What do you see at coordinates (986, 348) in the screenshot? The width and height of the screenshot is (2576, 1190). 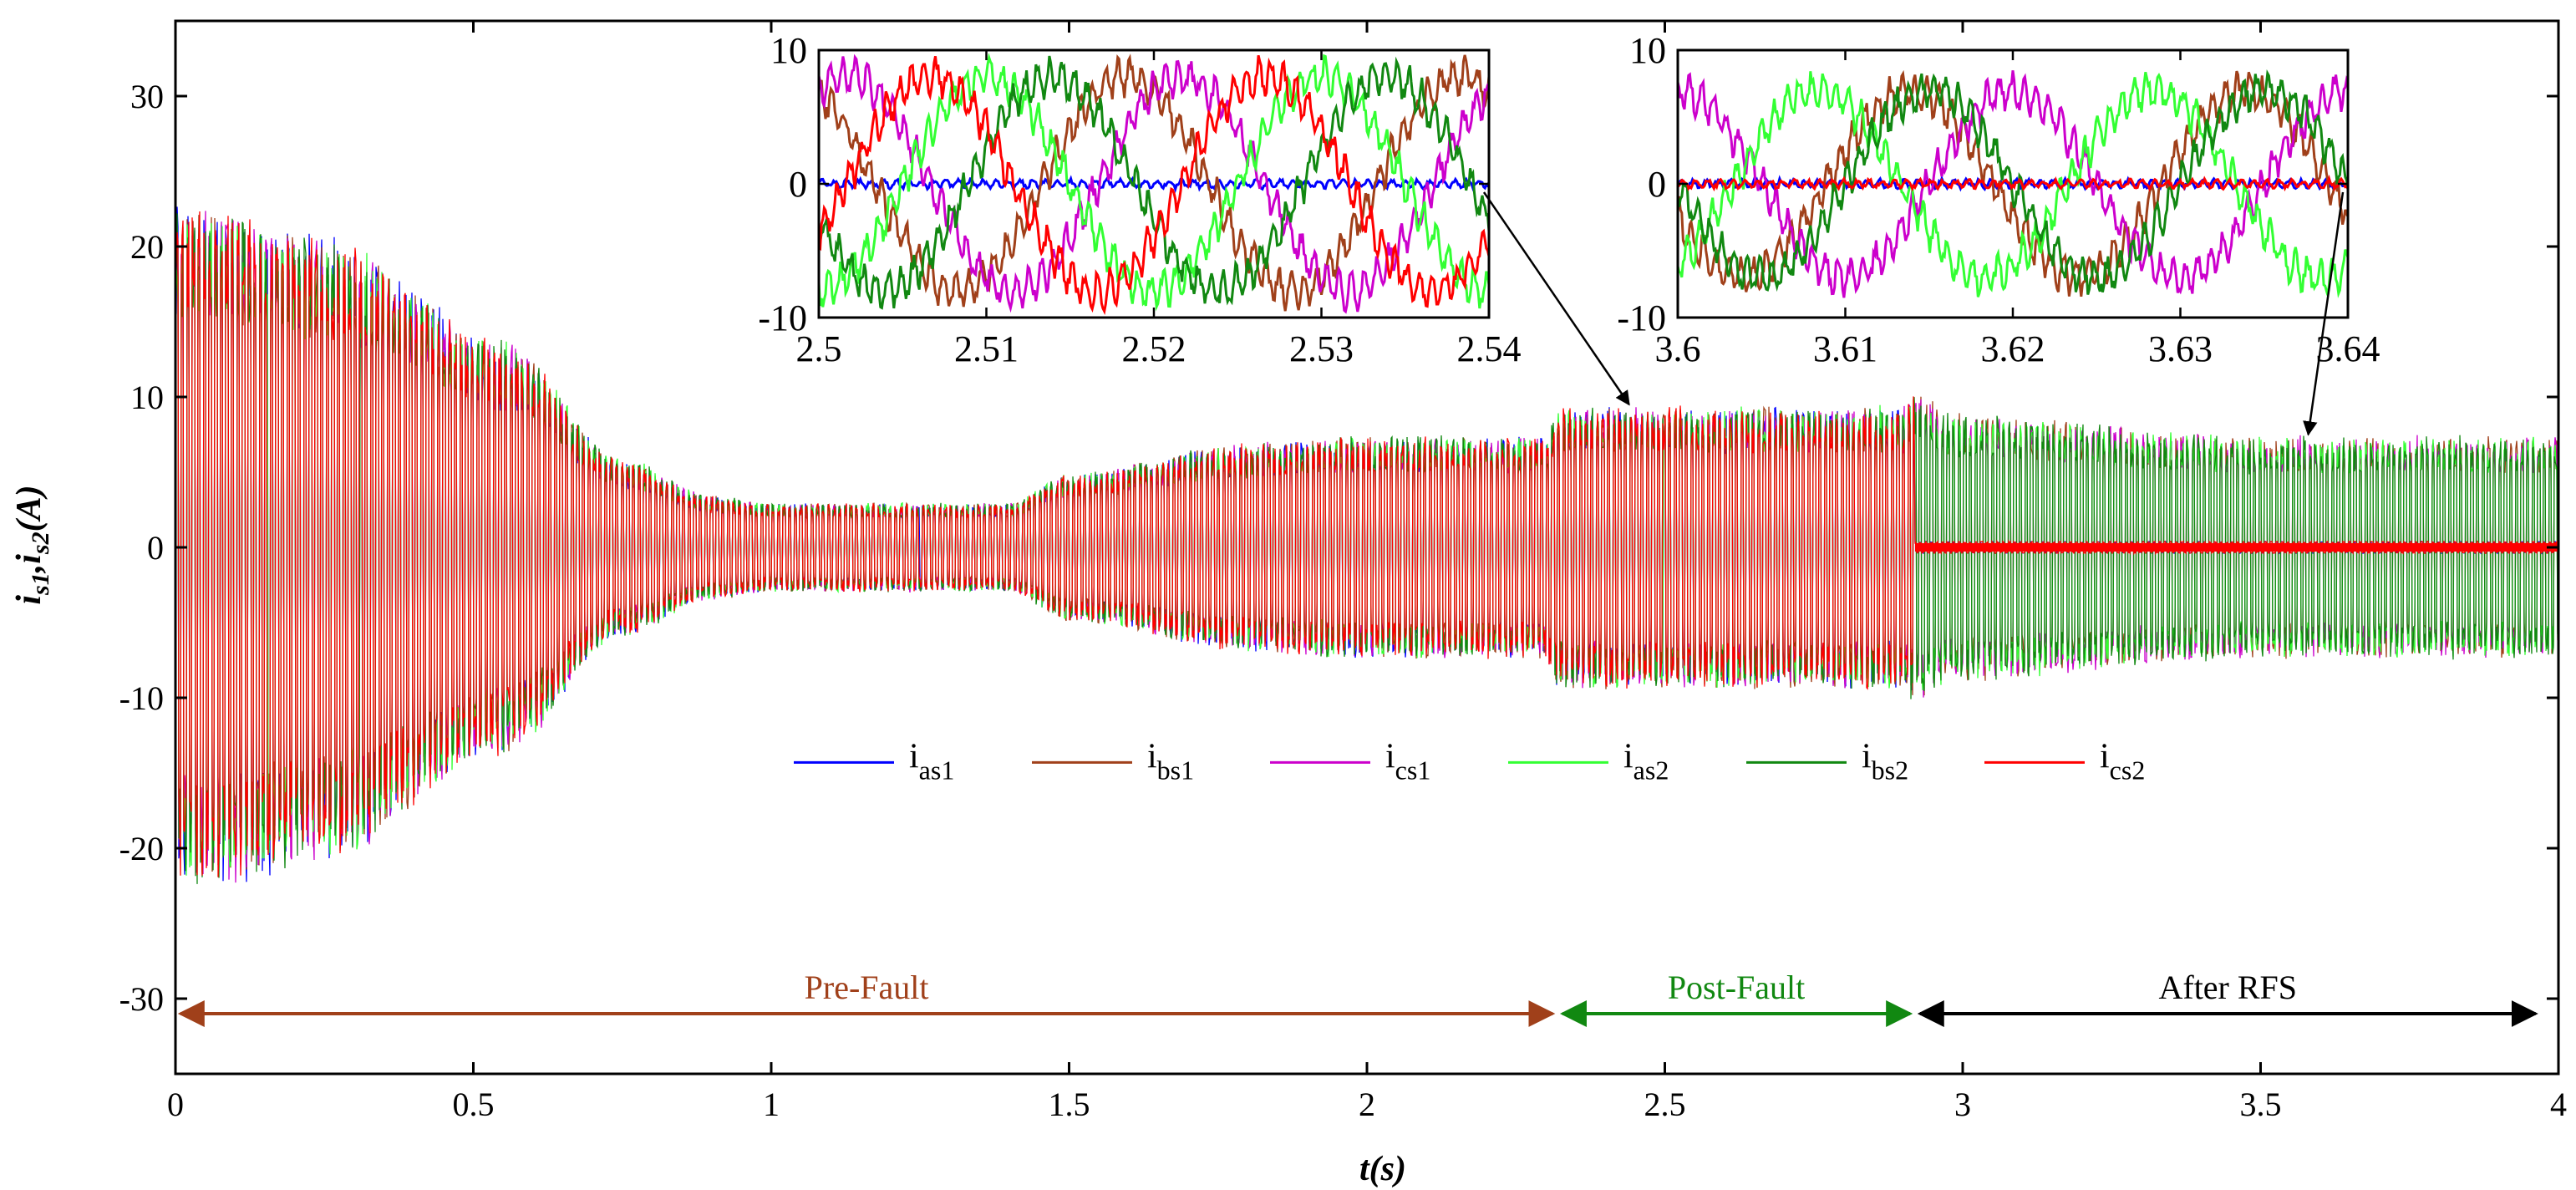 I see `inset-x-tick-label: 2.51` at bounding box center [986, 348].